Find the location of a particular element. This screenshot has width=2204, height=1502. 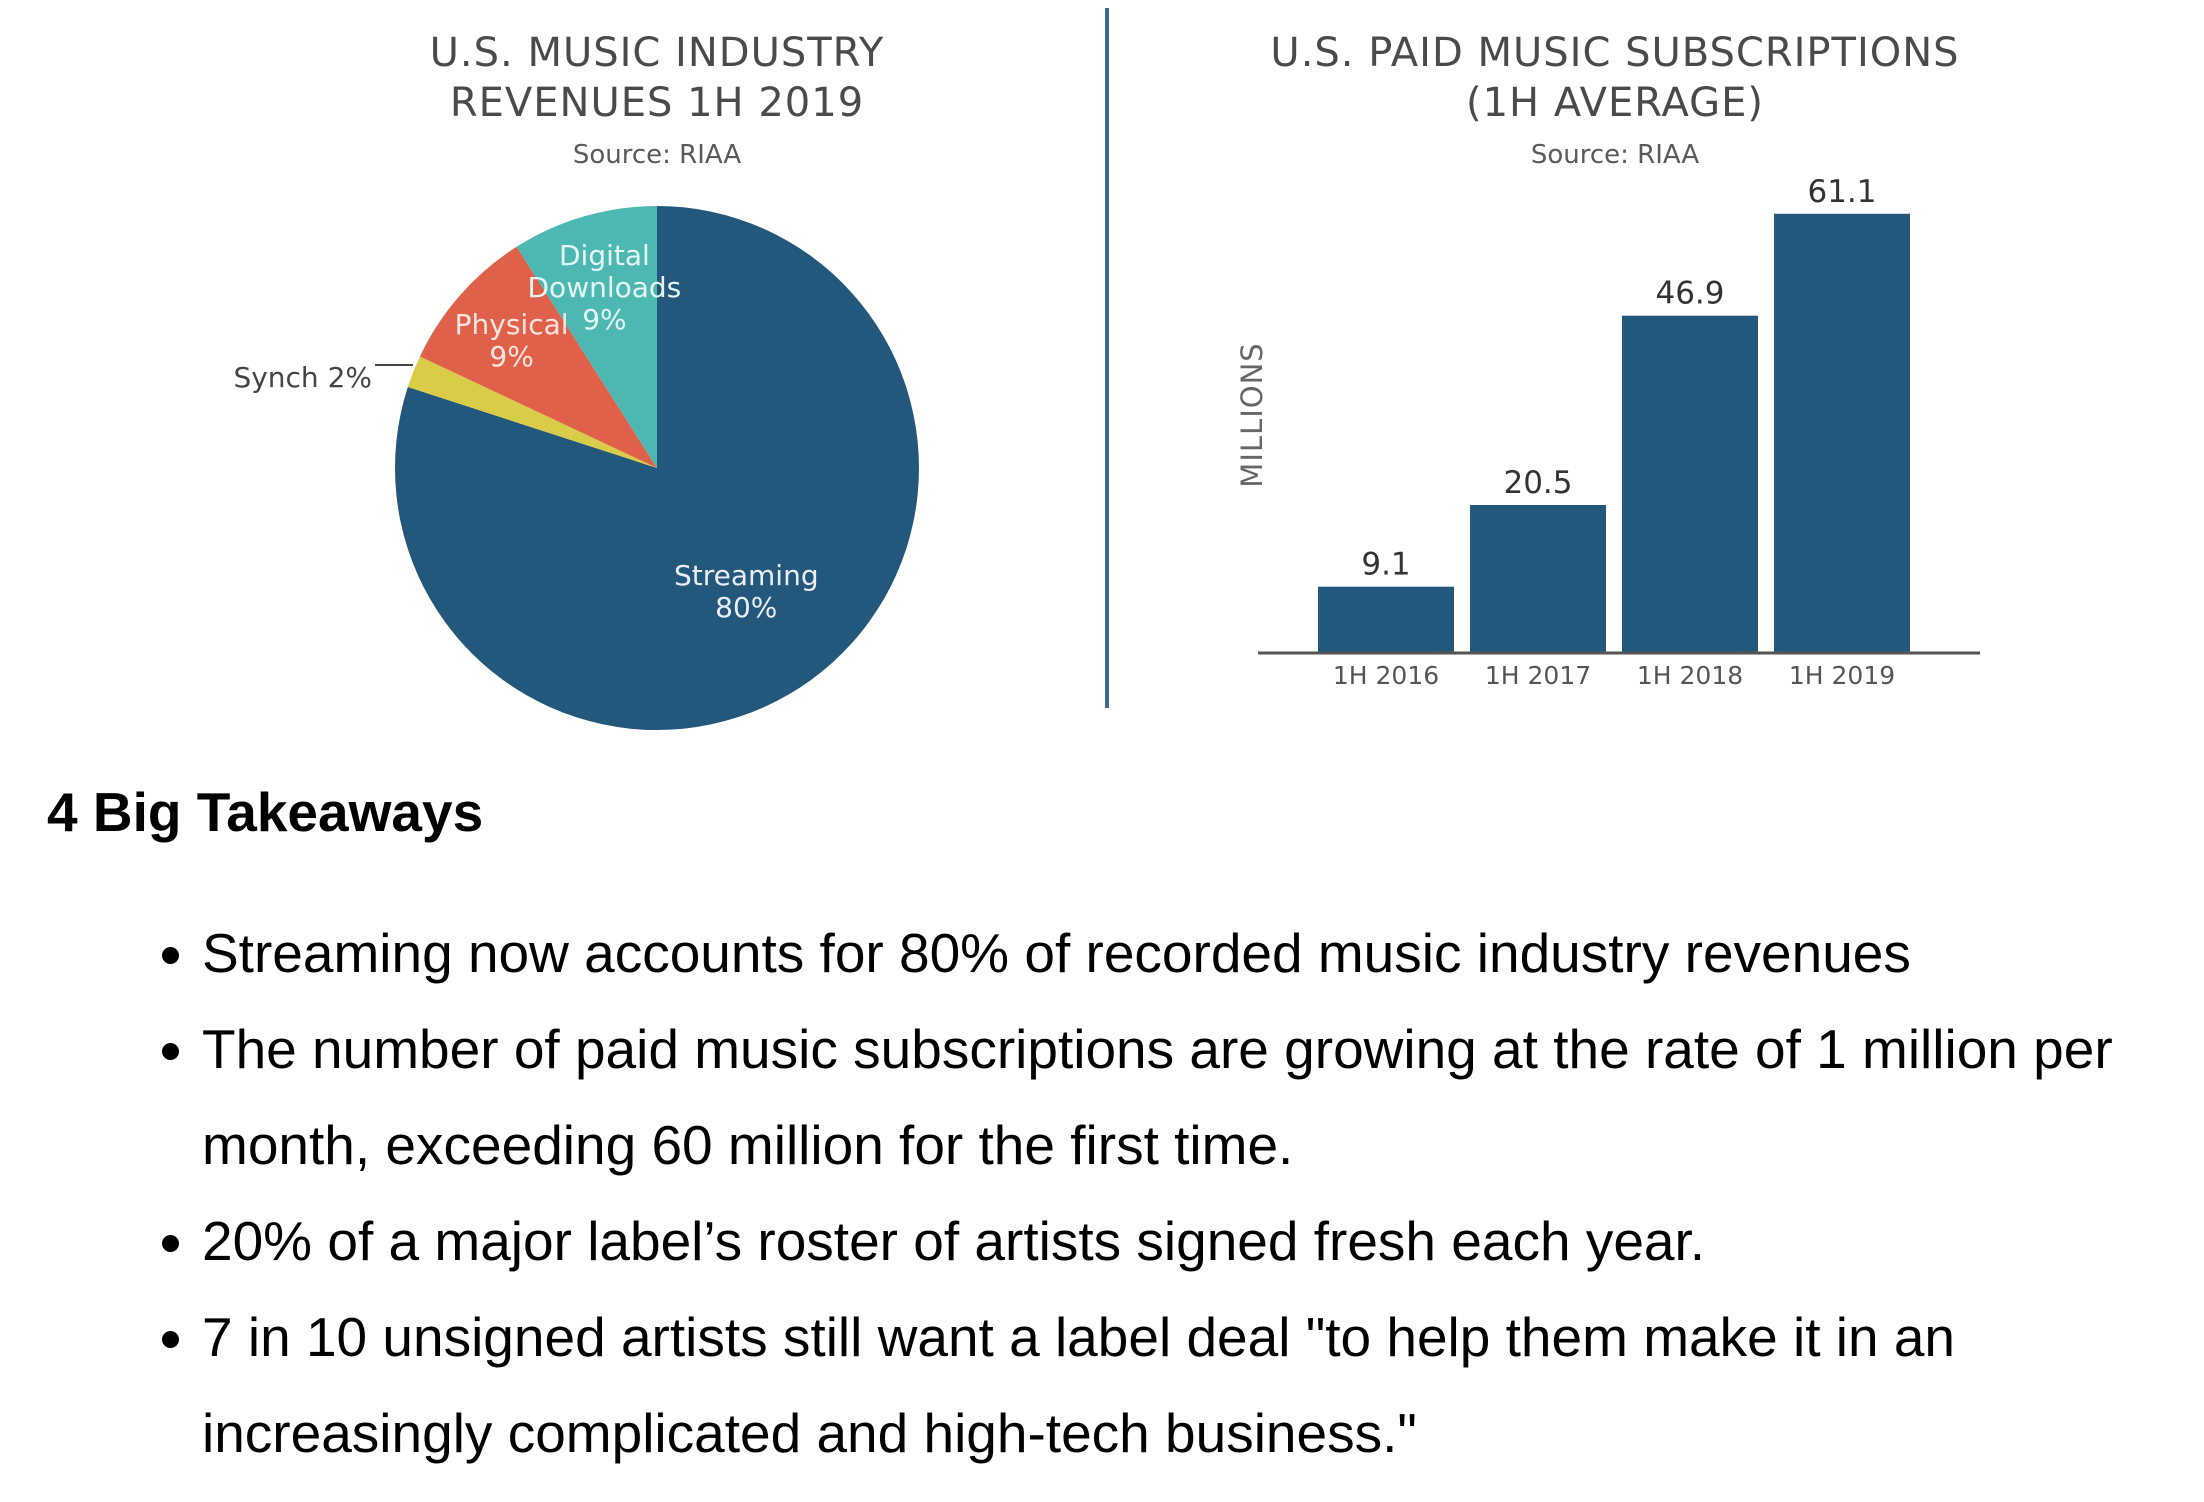

pie-label-digital-downloads: Digital is located at coordinates (604, 255).